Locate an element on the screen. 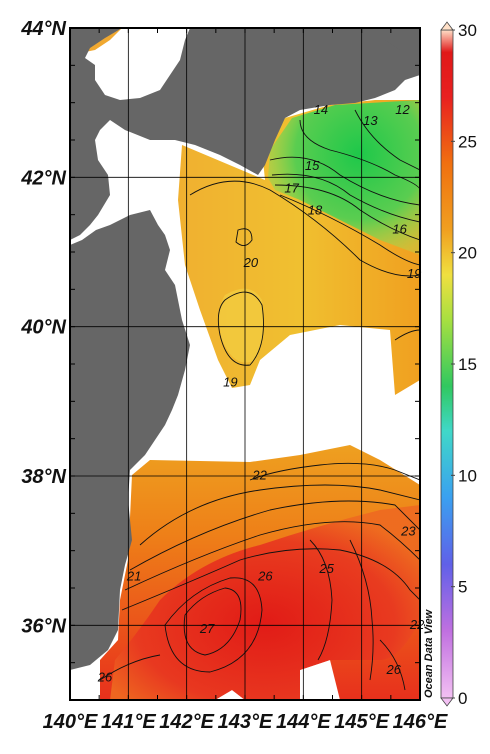 The height and width of the screenshot is (754, 490). contour-label: 23 is located at coordinates (408, 531).